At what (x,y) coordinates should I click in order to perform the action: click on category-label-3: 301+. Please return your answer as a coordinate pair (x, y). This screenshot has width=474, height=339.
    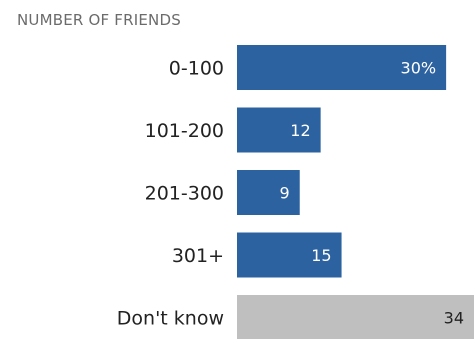
    Looking at the image, I should click on (198, 256).